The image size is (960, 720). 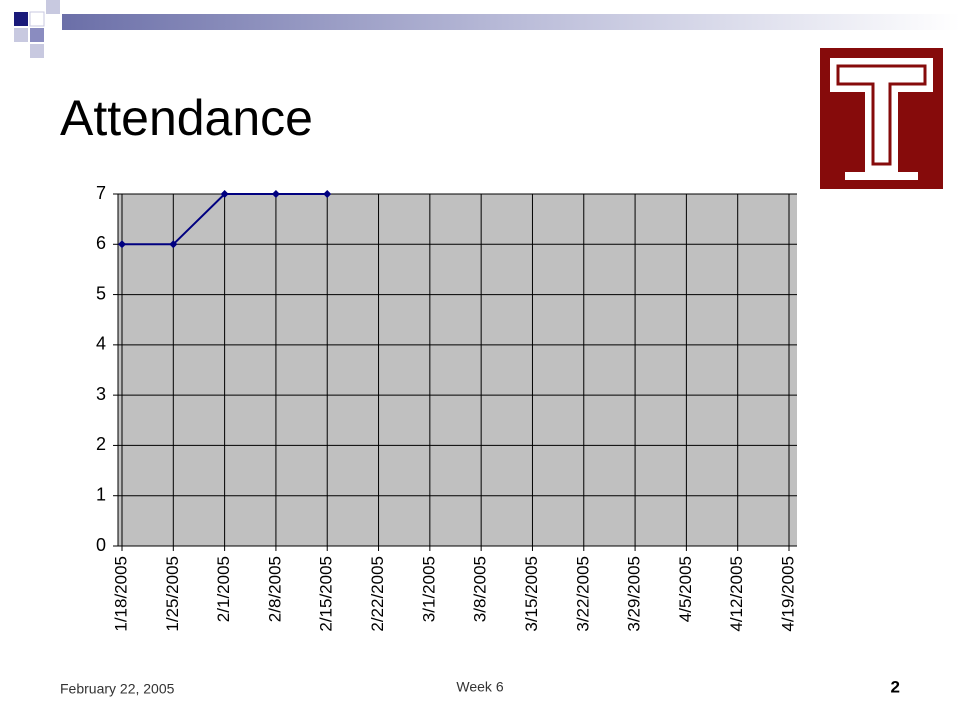 I want to click on x-tick-label: 1/25/2005, so click(x=172, y=594).